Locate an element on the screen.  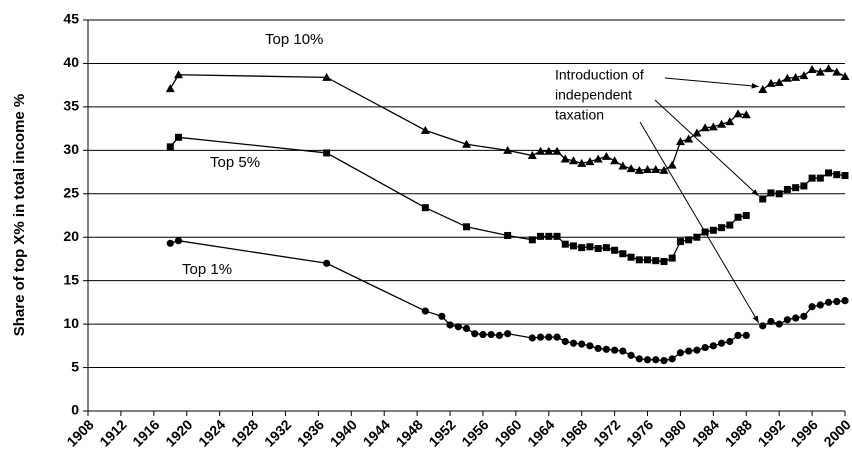
x-tick-label: 1932 is located at coordinates (277, 432).